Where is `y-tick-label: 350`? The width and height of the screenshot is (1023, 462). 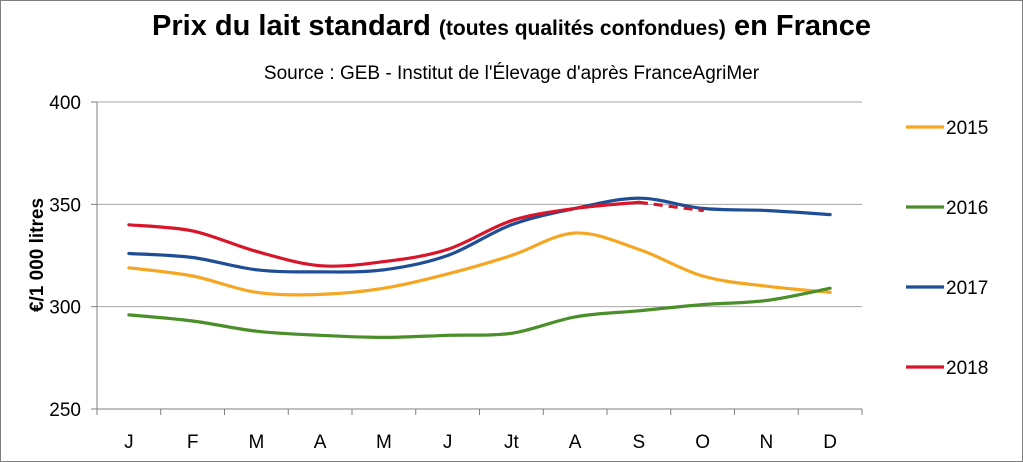
y-tick-label: 350 is located at coordinates (65, 205).